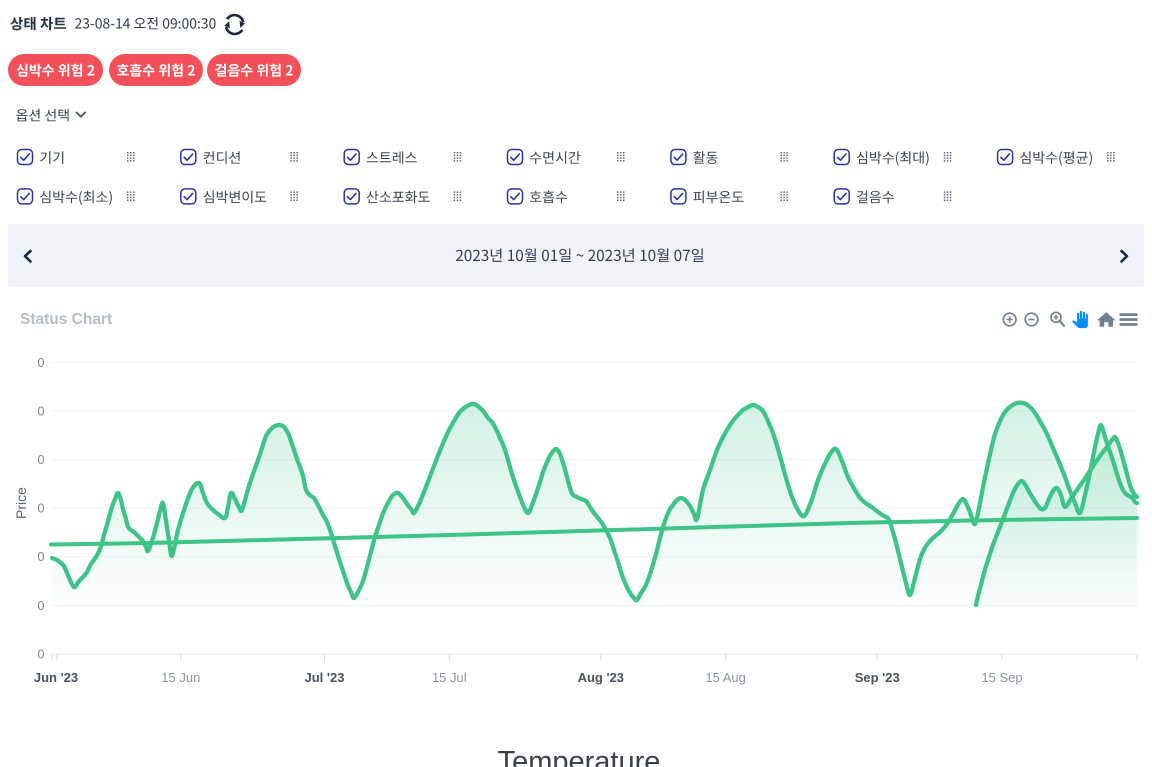 This screenshot has width=1152, height=767. Describe the element at coordinates (56, 677) in the screenshot. I see `svg-text: Jun '23` at that location.